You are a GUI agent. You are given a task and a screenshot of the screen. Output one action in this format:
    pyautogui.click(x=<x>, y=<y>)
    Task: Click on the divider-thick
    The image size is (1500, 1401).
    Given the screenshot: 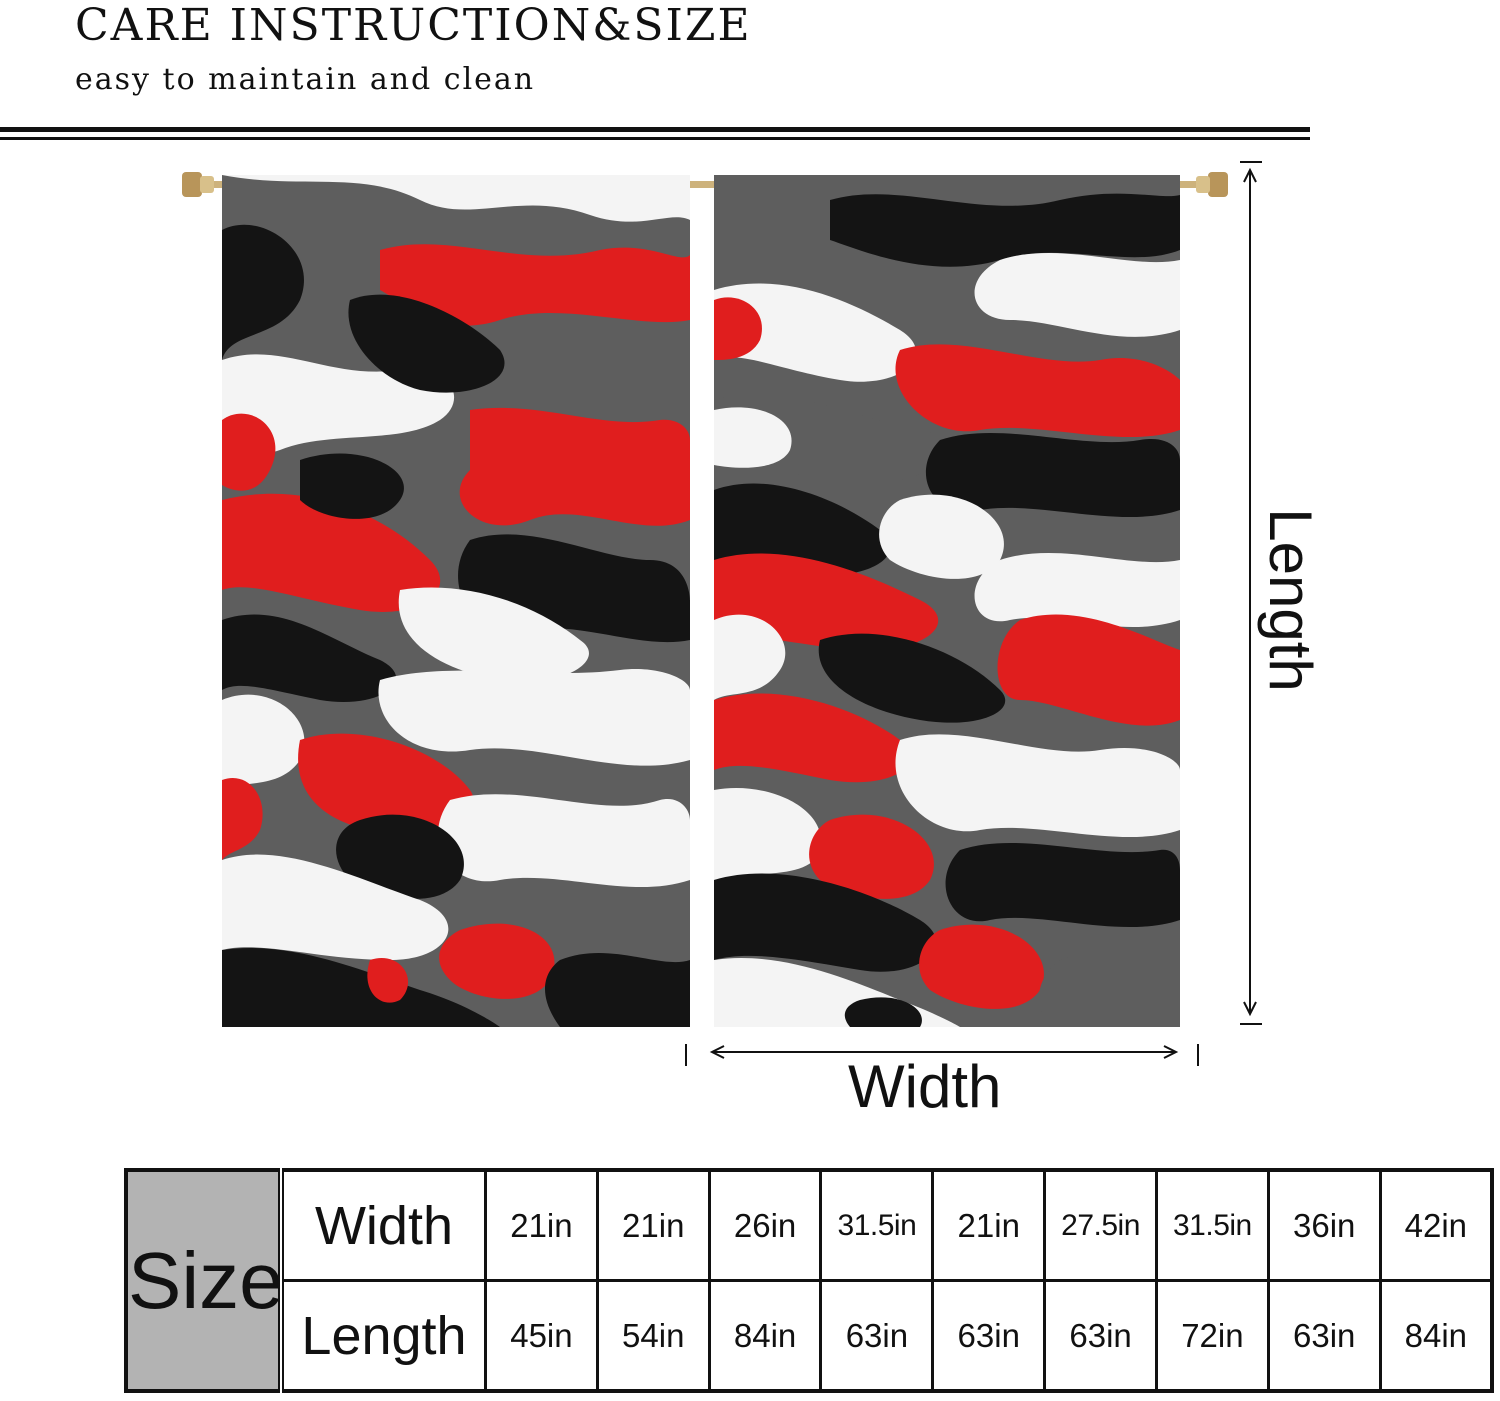 What is the action you would take?
    pyautogui.click(x=655, y=129)
    